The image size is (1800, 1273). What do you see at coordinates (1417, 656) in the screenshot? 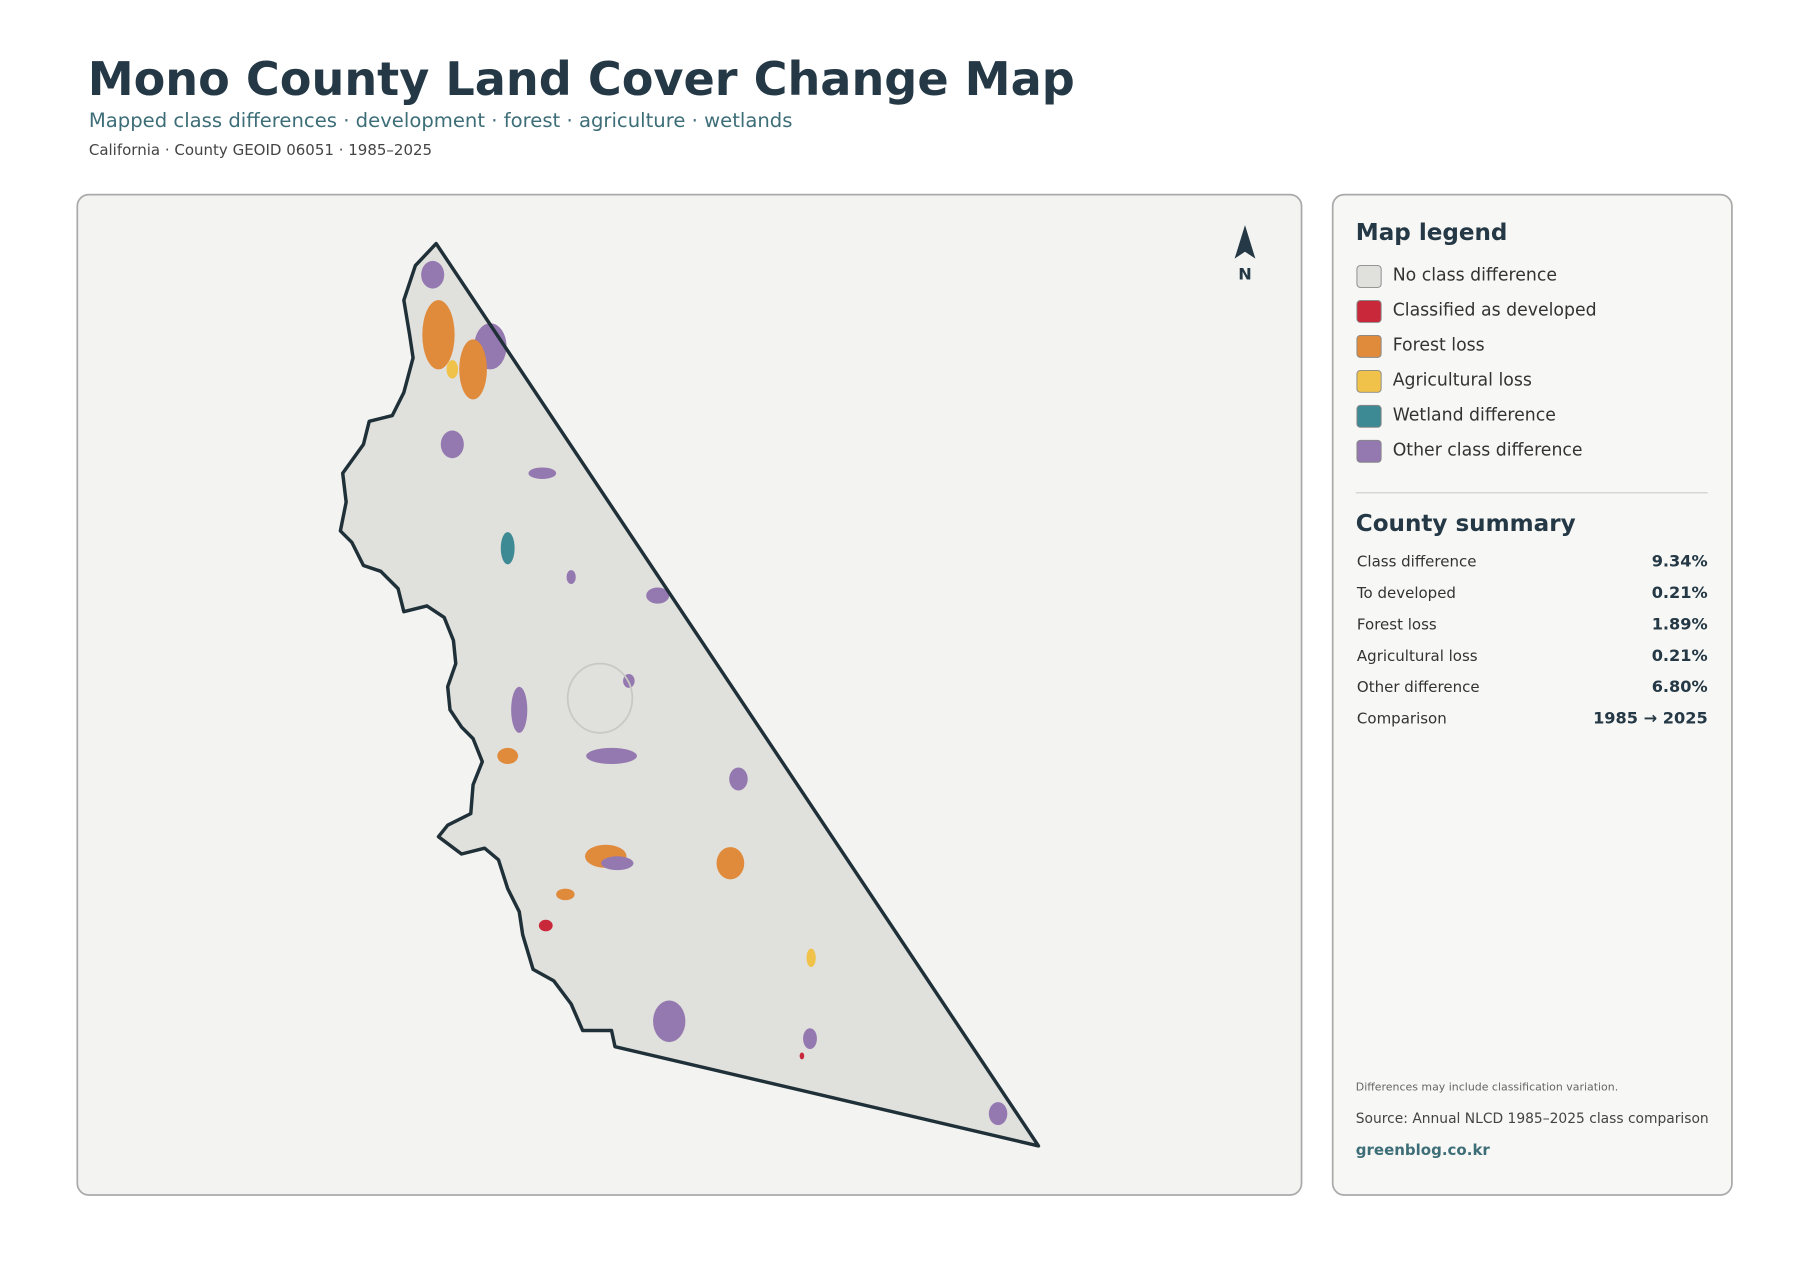
I see `summary-label: Agricultural loss` at bounding box center [1417, 656].